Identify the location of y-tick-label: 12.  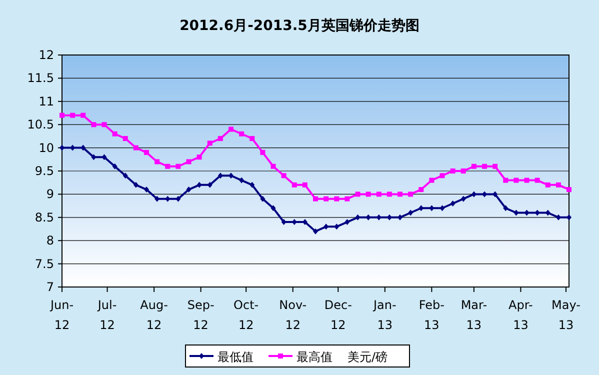
(46, 55).